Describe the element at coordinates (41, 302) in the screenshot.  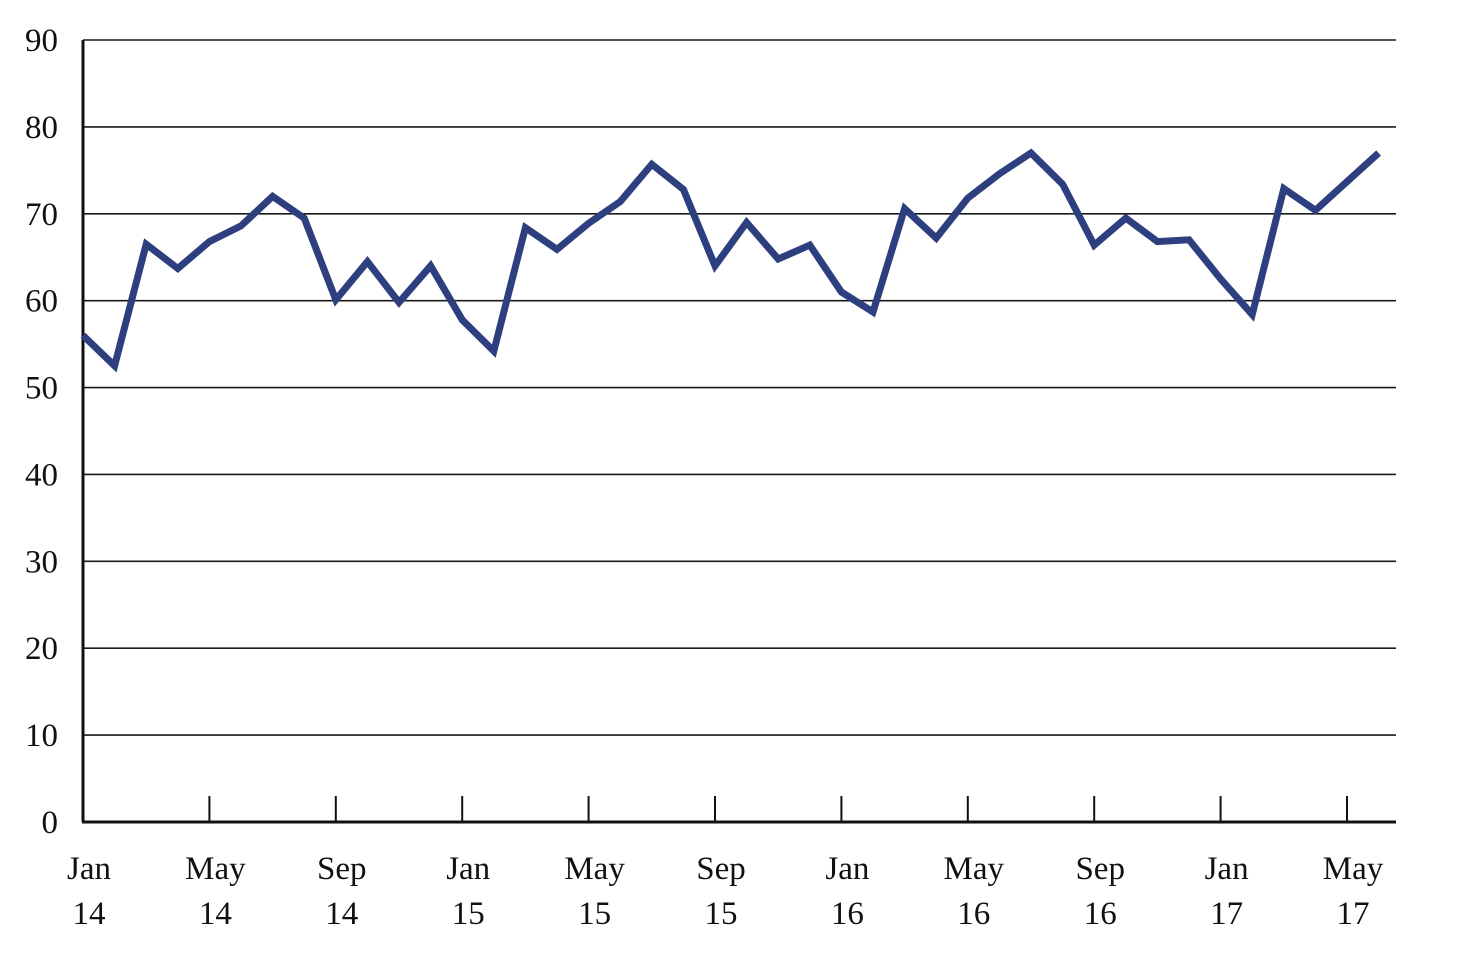
I see `y-tick-label: 60` at that location.